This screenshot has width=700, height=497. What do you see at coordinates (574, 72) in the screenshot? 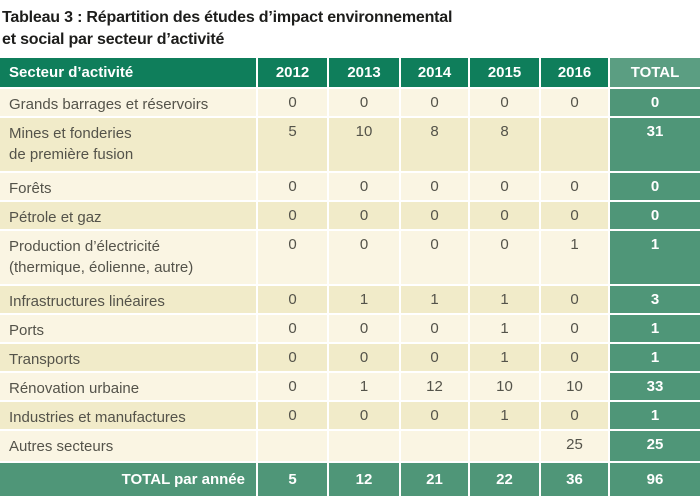
I see `col-header-2016: 2016` at bounding box center [574, 72].